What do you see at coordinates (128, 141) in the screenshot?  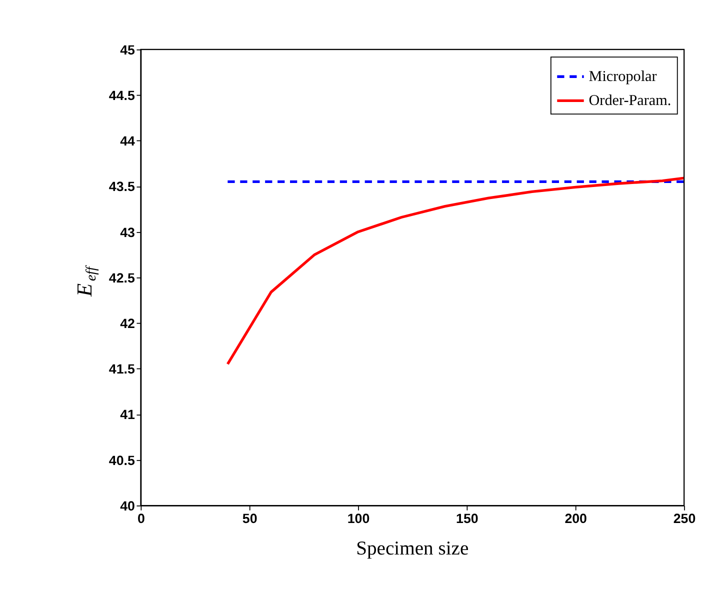 I see `y-tick-label: 44` at bounding box center [128, 141].